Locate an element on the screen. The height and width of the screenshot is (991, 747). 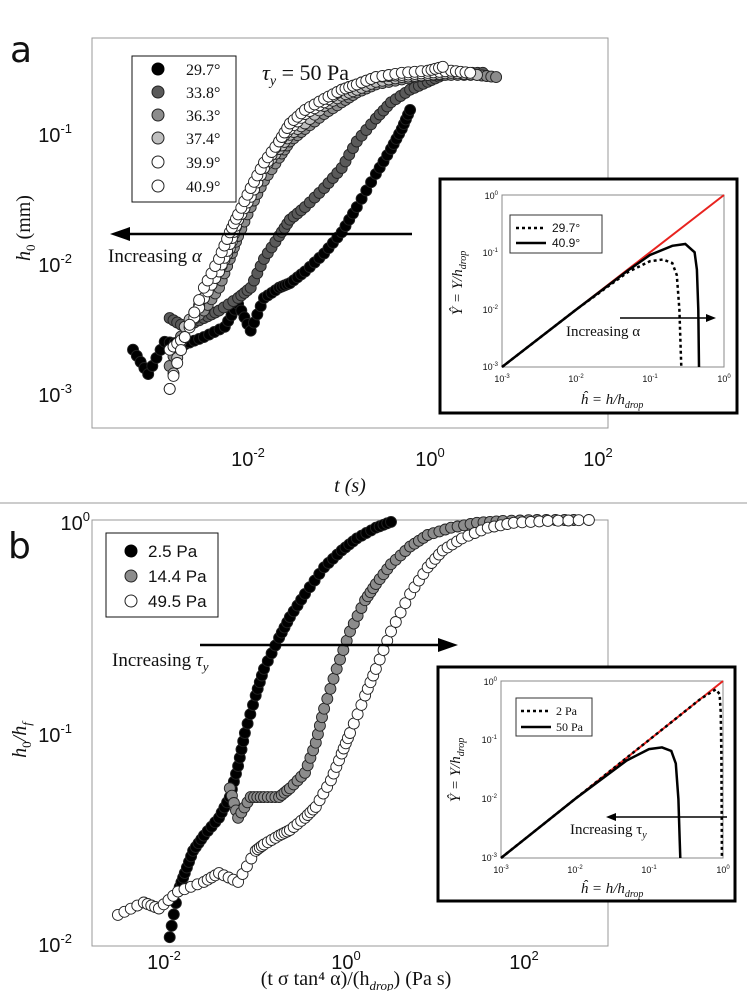
panel-b-legend: 2.5 Pa 14.4 Pa 49.5 Pa is located at coordinates (162, 575).